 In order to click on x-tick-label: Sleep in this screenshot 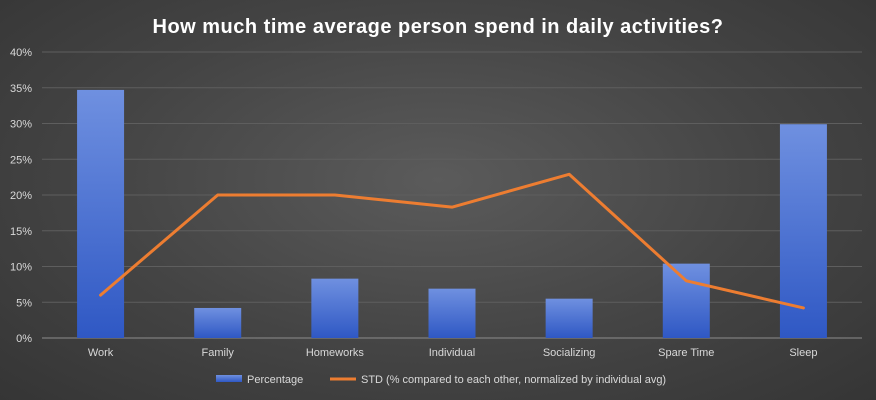, I will do `click(803, 353)`.